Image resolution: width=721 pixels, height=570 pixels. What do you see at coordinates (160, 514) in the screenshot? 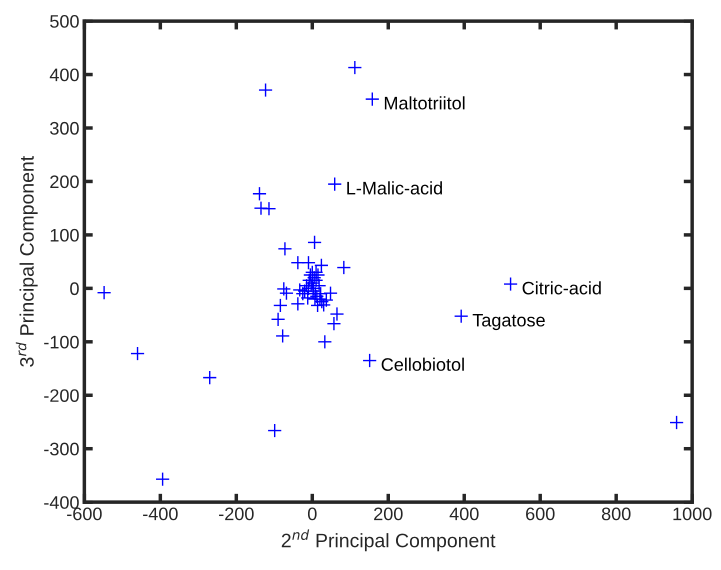
I see `x-tick-label: -400` at bounding box center [160, 514].